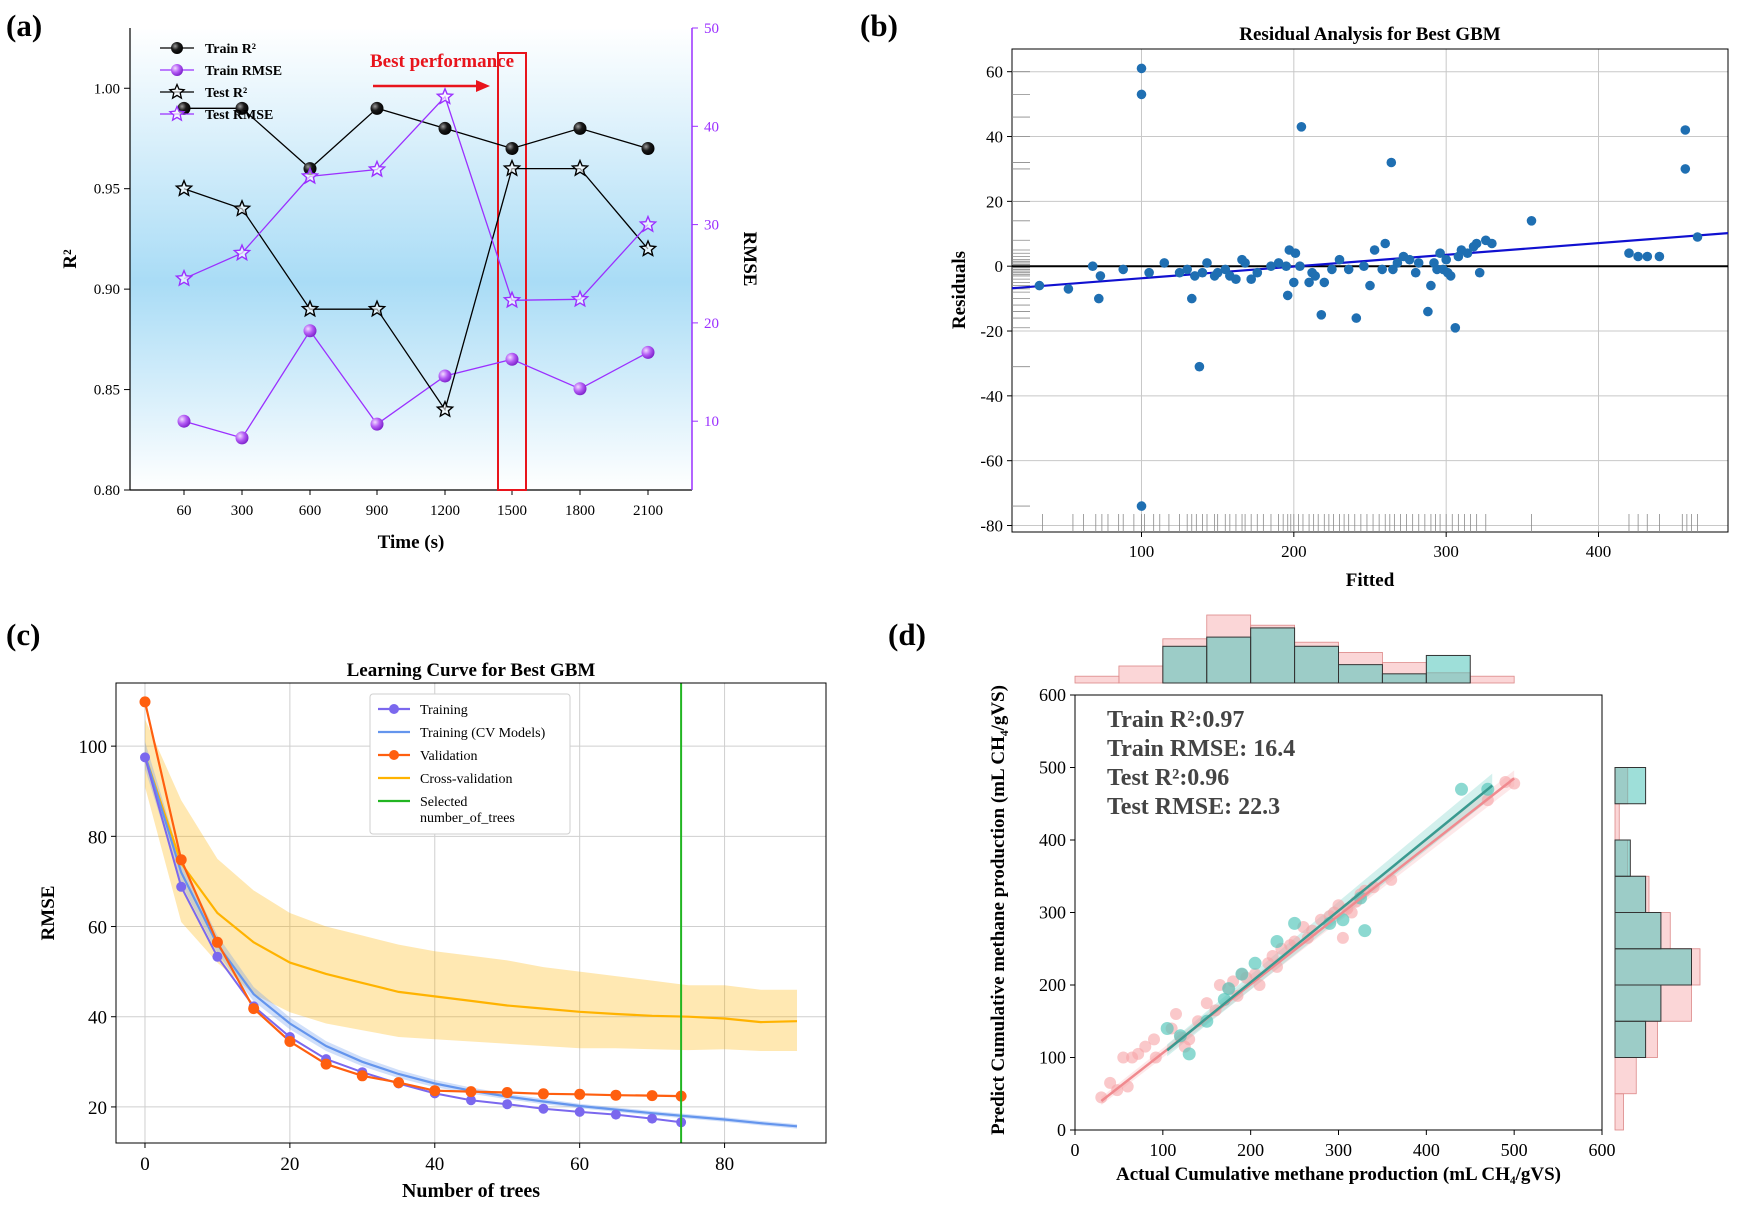 This screenshot has width=1764, height=1212. What do you see at coordinates (289, 1164) in the screenshot?
I see `x-tick-label: 20` at bounding box center [289, 1164].